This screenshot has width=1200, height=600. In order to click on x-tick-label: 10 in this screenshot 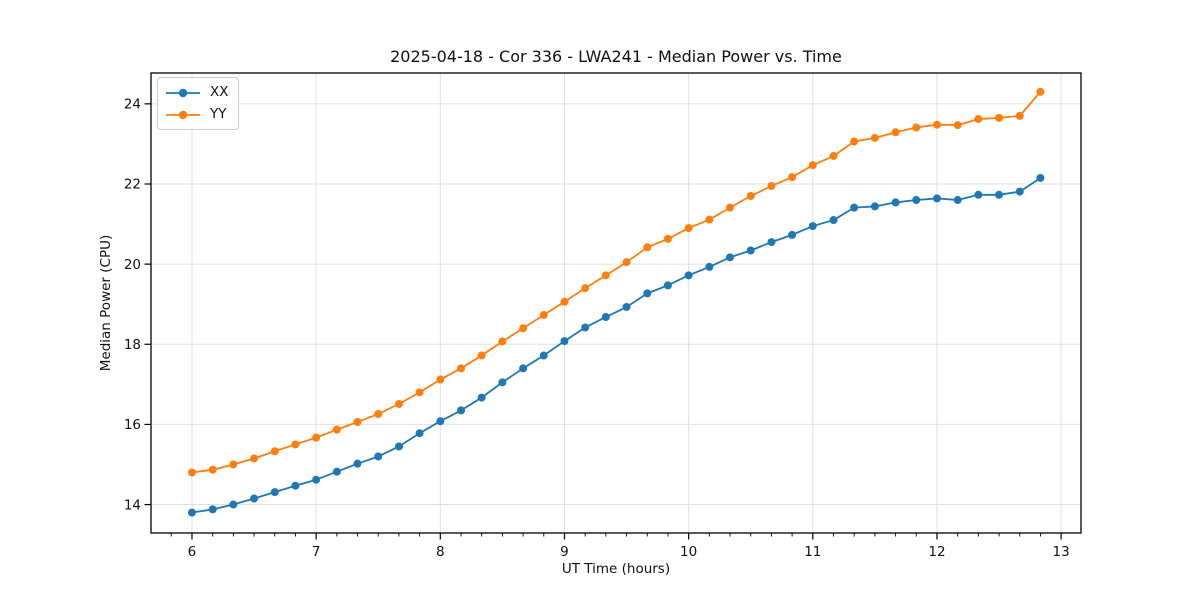, I will do `click(688, 552)`.